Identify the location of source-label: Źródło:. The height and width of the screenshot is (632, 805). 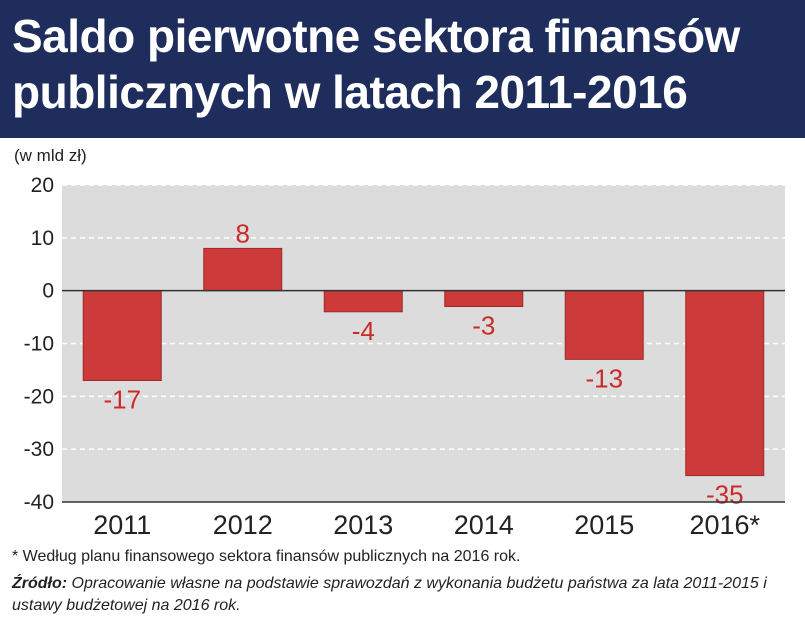
(40, 583).